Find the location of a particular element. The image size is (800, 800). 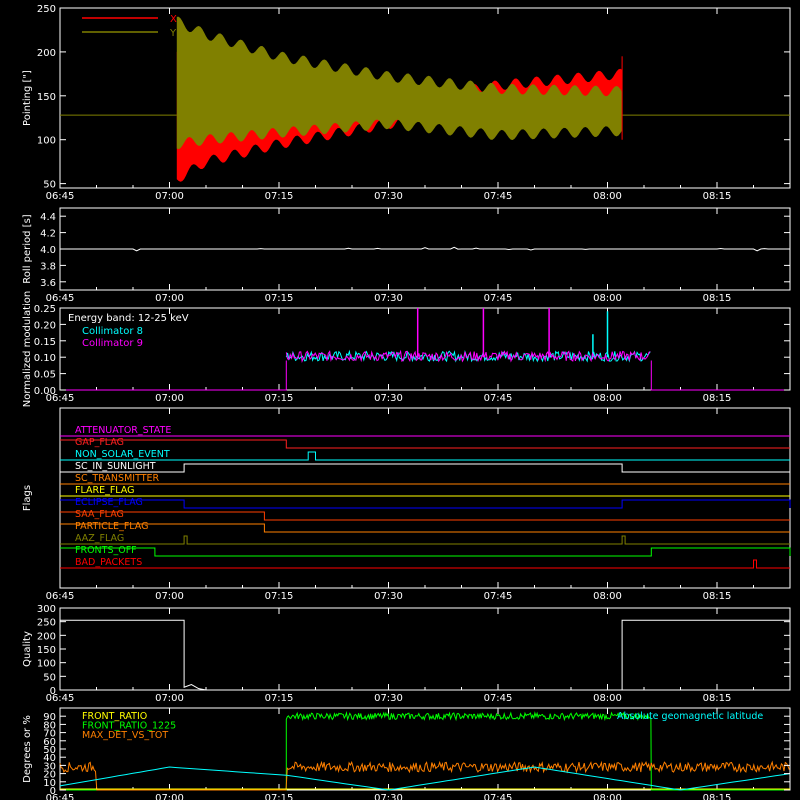

flag-label: NON_SOLAR_EVENT is located at coordinates (122, 454).